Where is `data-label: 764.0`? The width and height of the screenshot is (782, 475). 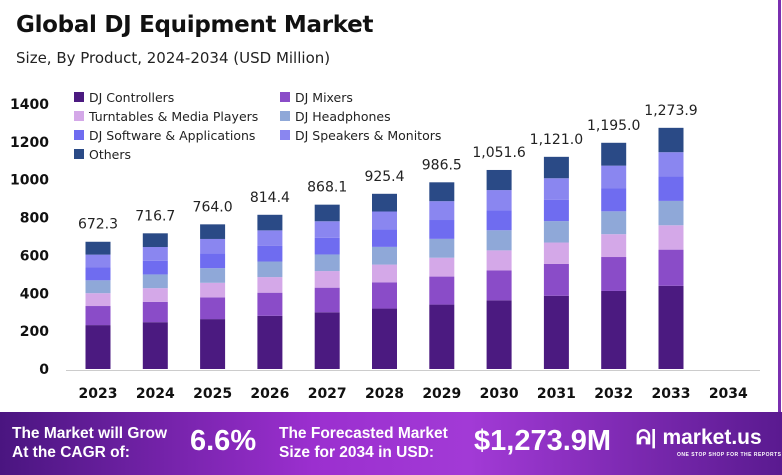 data-label: 764.0 is located at coordinates (213, 207).